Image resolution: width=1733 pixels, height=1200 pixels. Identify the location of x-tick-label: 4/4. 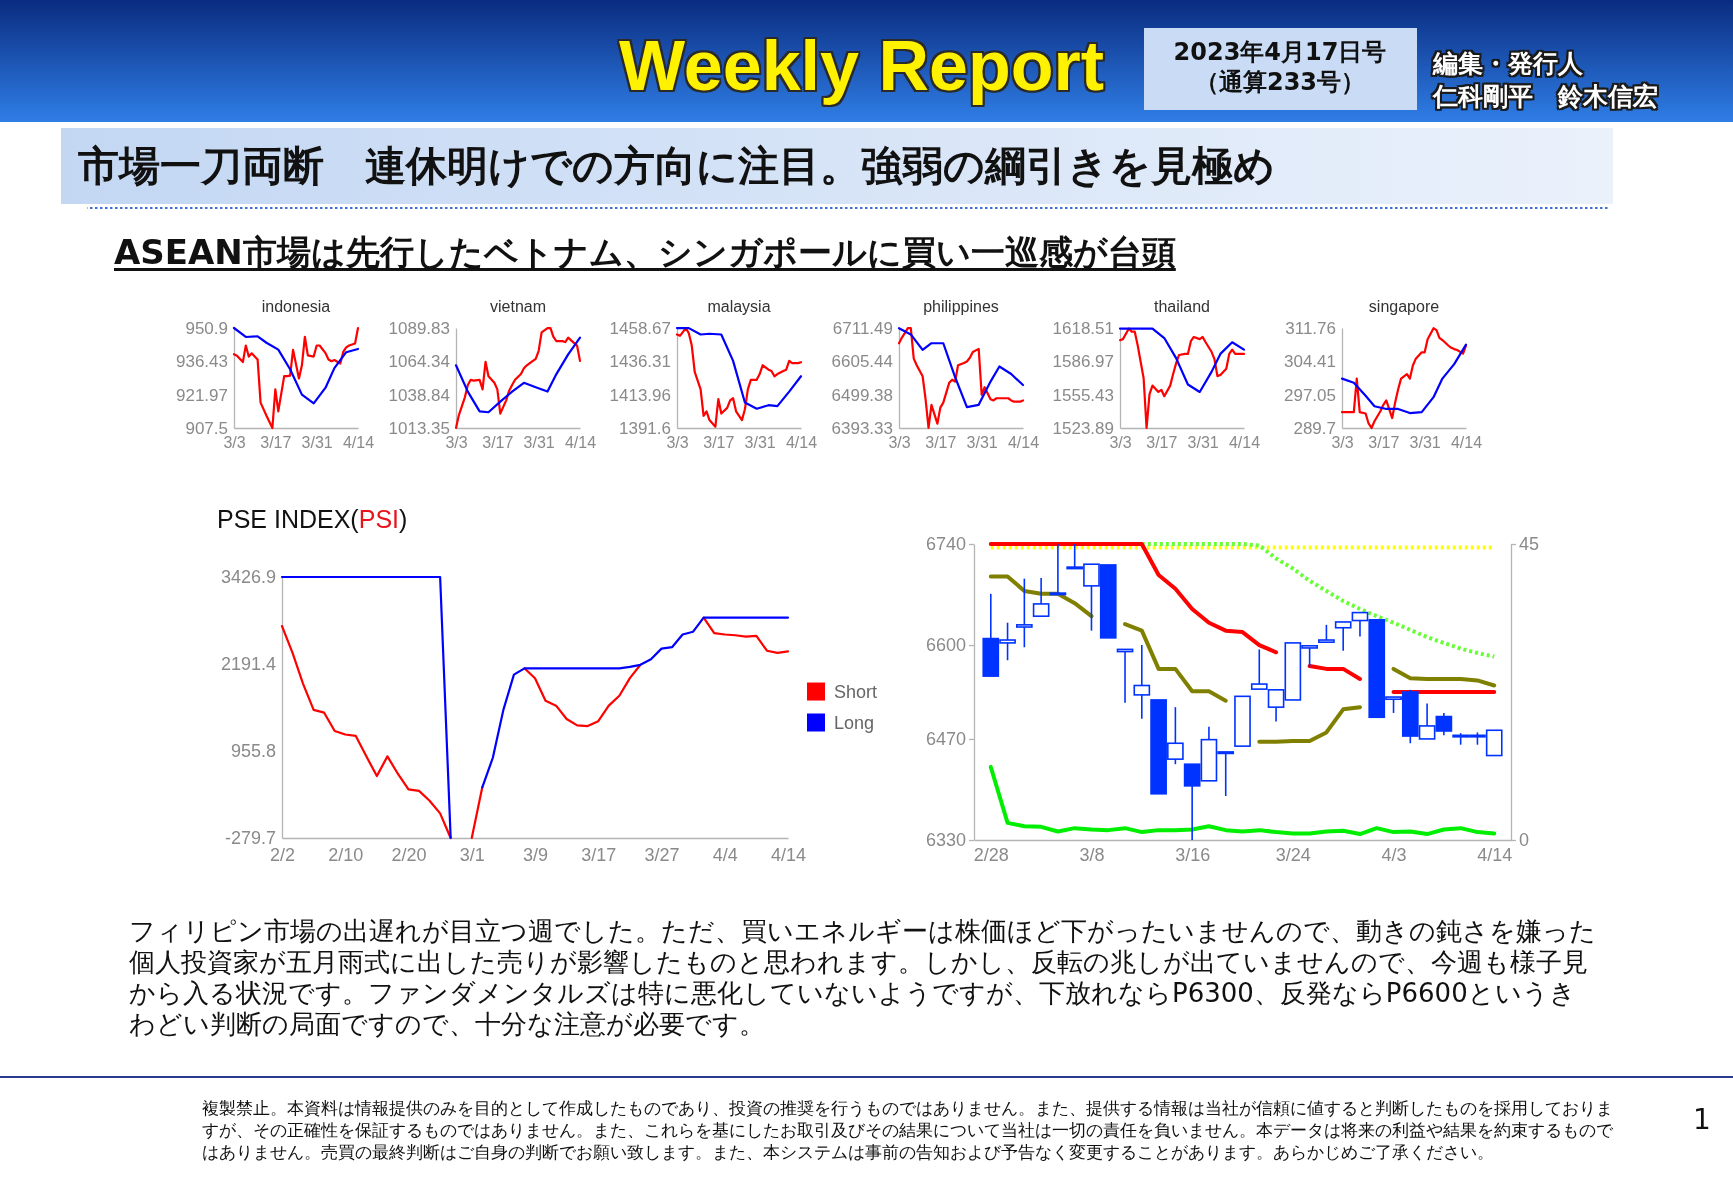
(725, 854).